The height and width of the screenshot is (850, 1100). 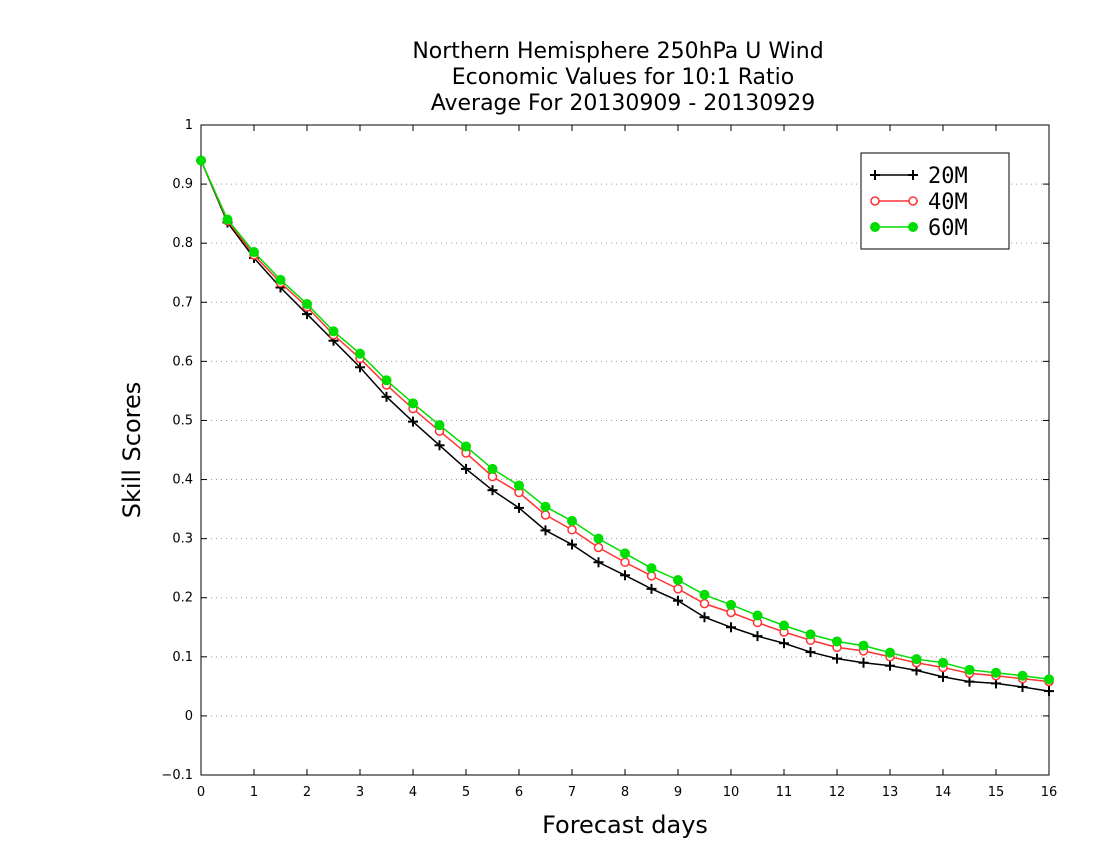 What do you see at coordinates (837, 792) in the screenshot?
I see `x-tick-label: 12` at bounding box center [837, 792].